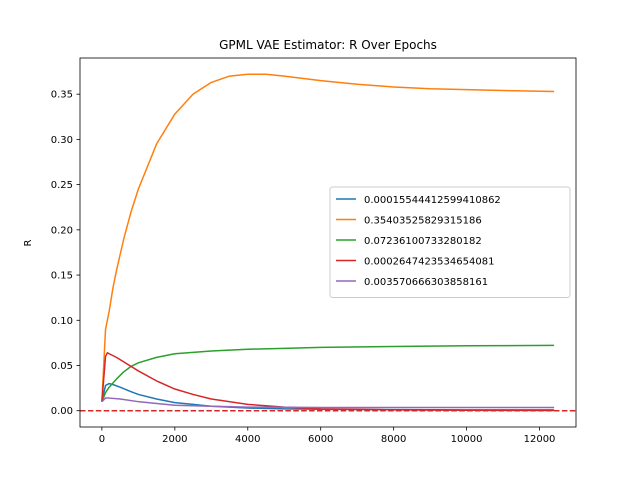  I want to click on y-tick-label: 0.15, so click(62, 276).